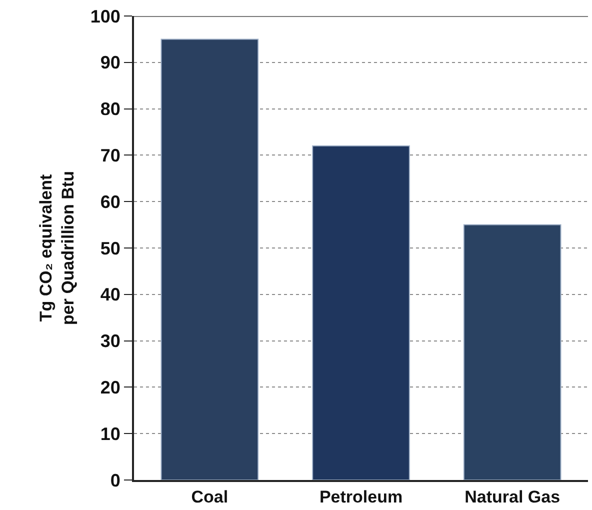 Image resolution: width=592 pixels, height=510 pixels. I want to click on y-tick-label: 30, so click(110, 341).